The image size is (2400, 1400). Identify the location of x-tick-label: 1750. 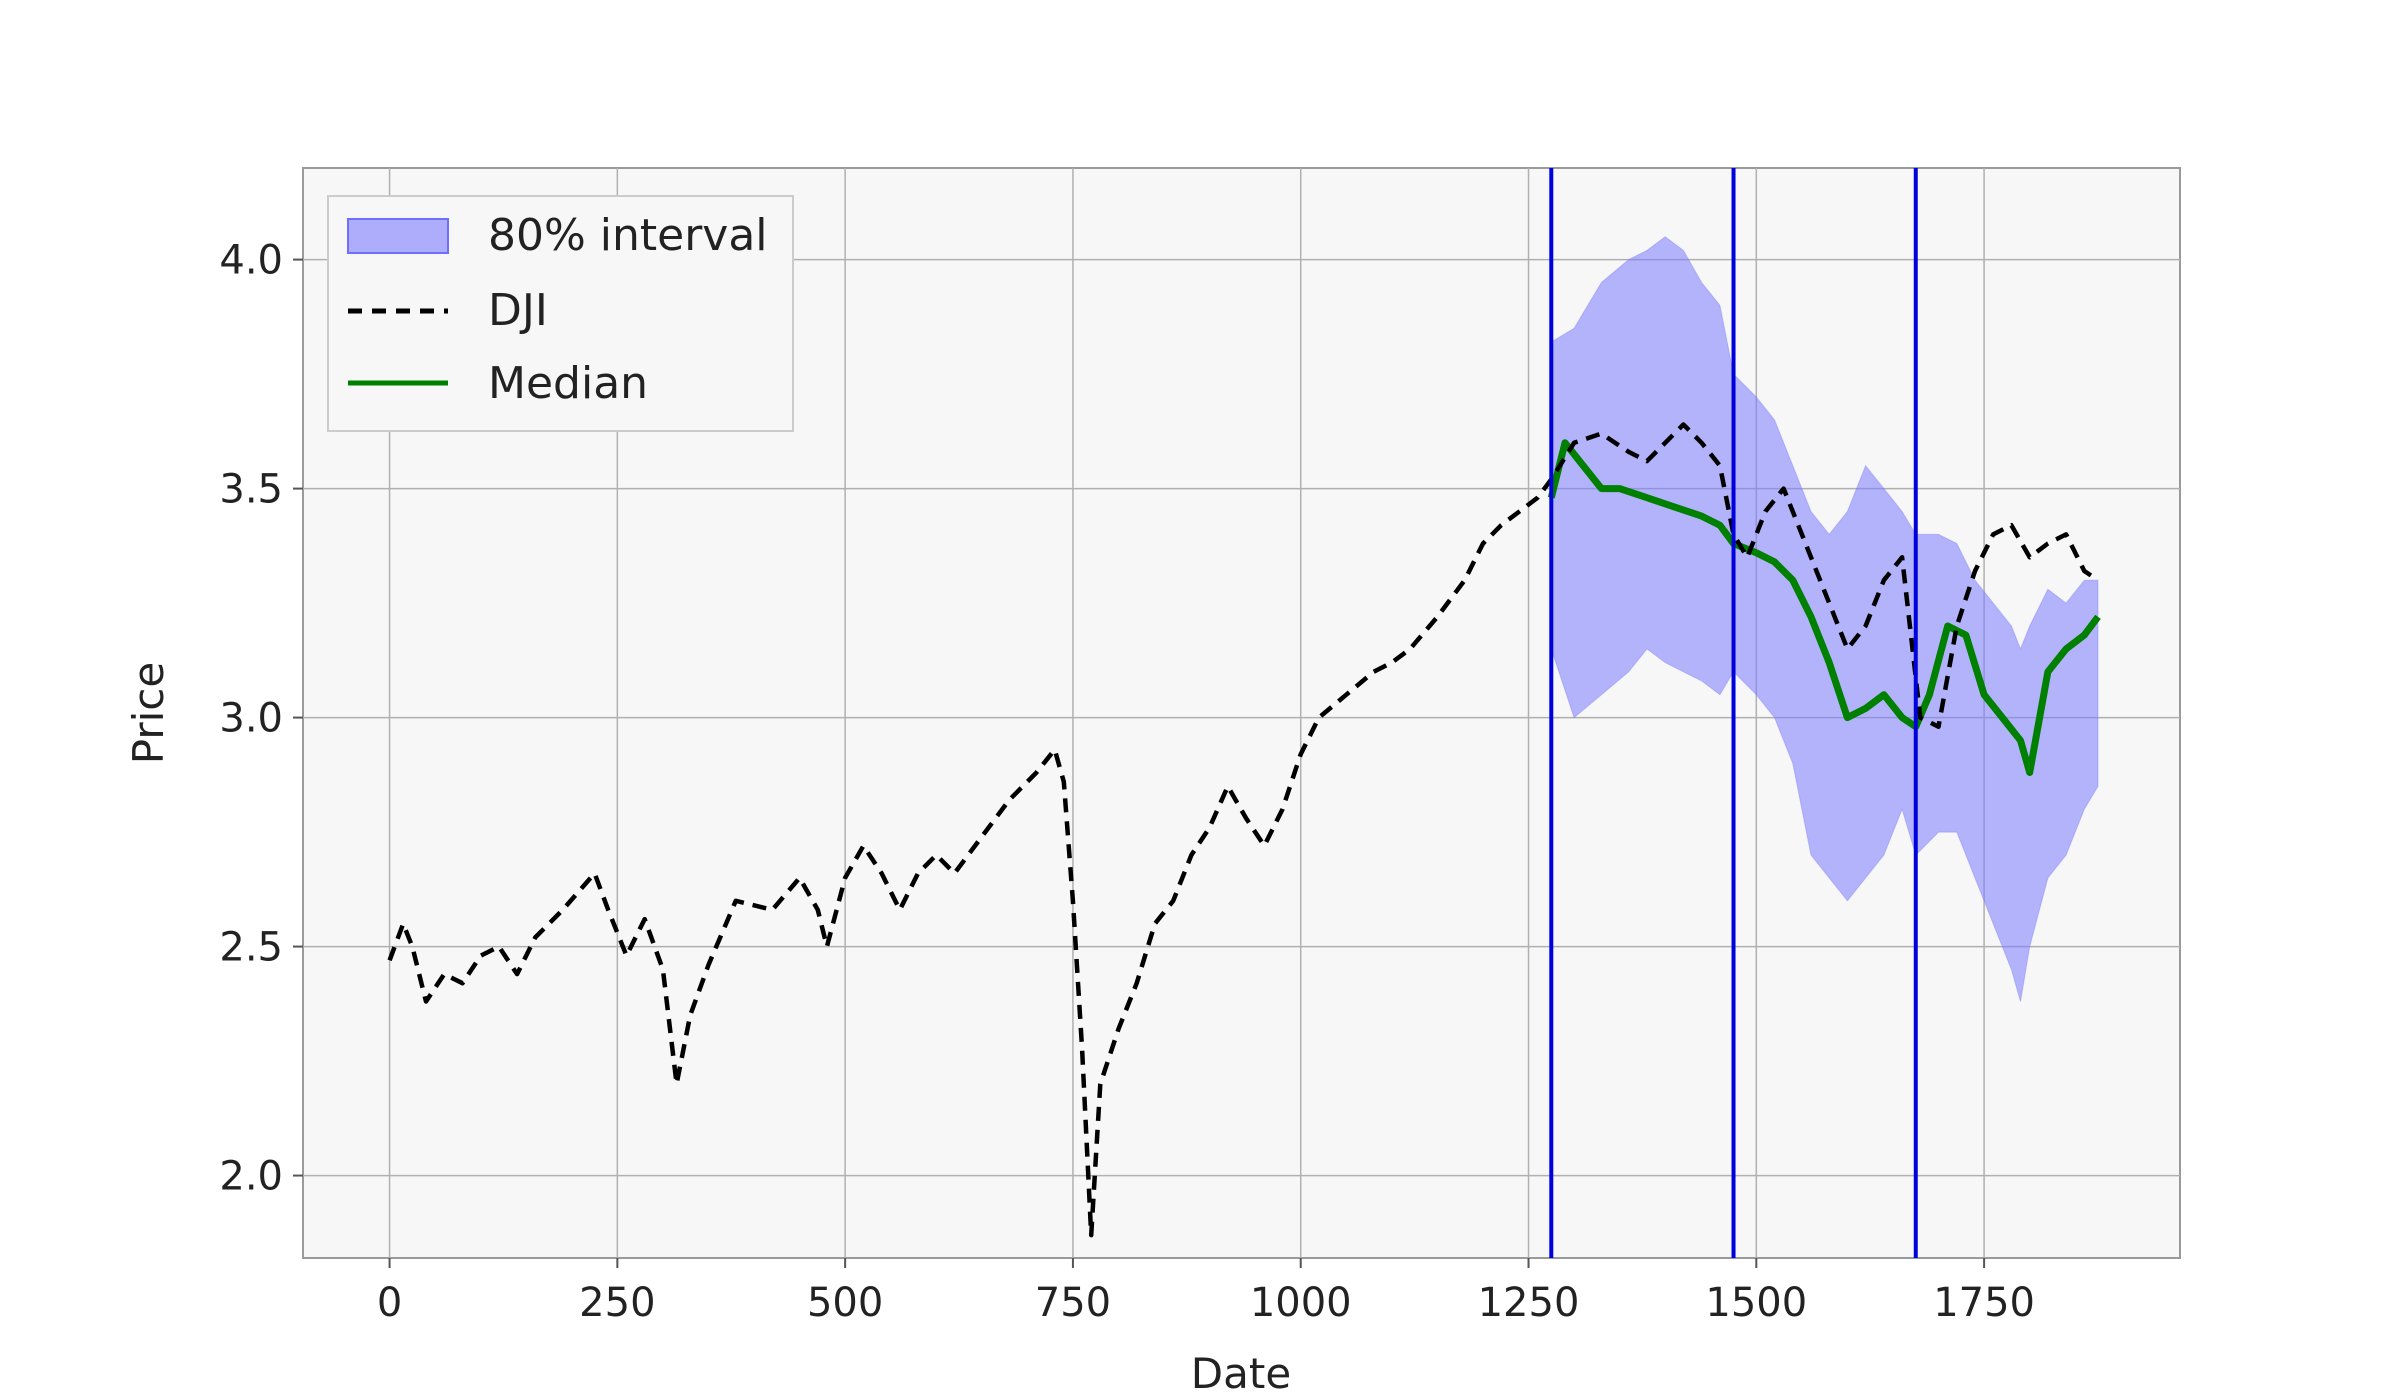
(1984, 1303).